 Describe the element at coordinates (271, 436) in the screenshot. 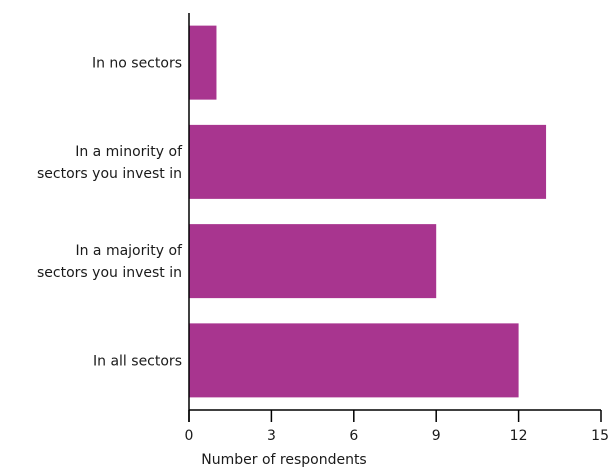

I see `x-tick-label-1: 3` at that location.